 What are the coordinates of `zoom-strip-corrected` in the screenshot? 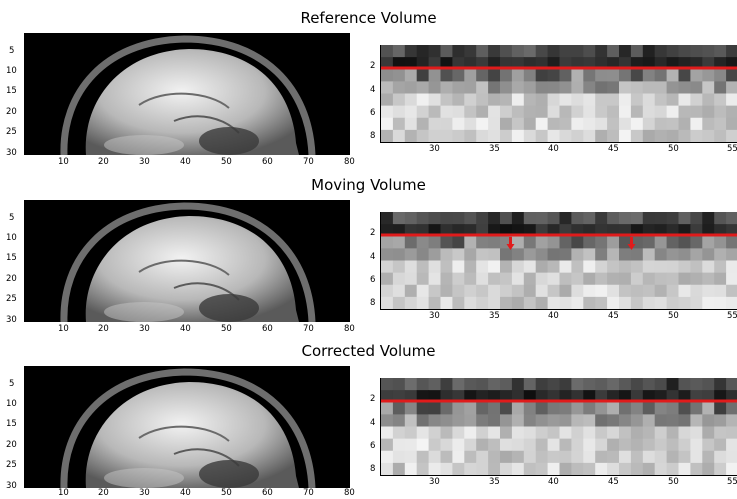 It's located at (558, 427).